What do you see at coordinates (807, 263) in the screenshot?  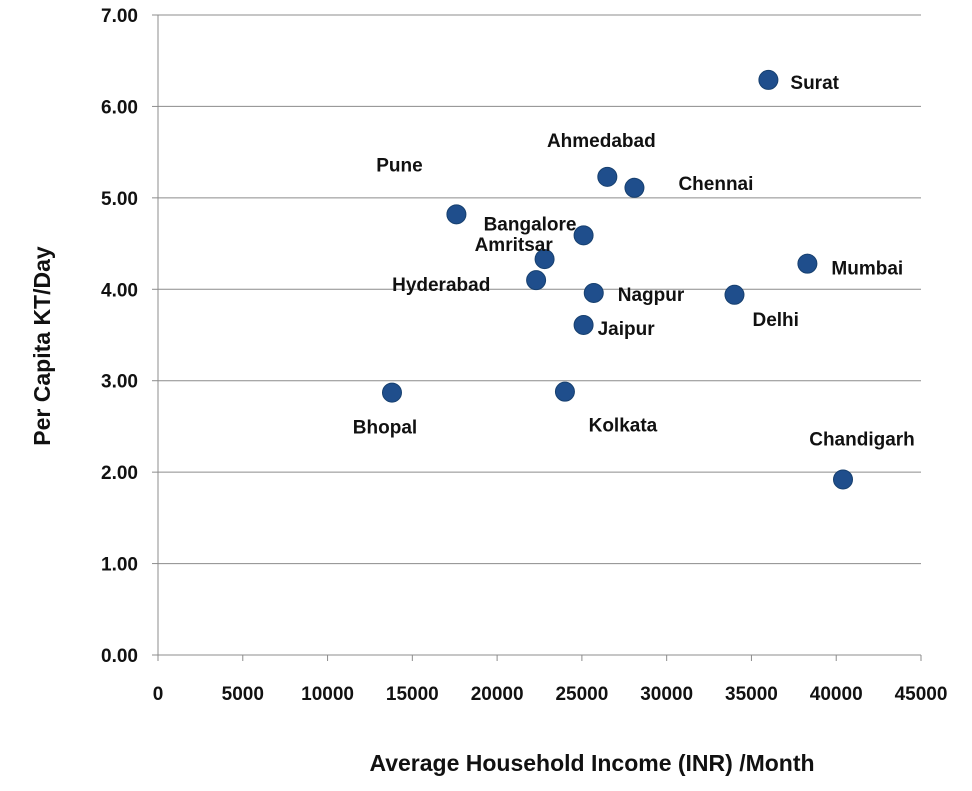 I see `data-point-mumbai` at bounding box center [807, 263].